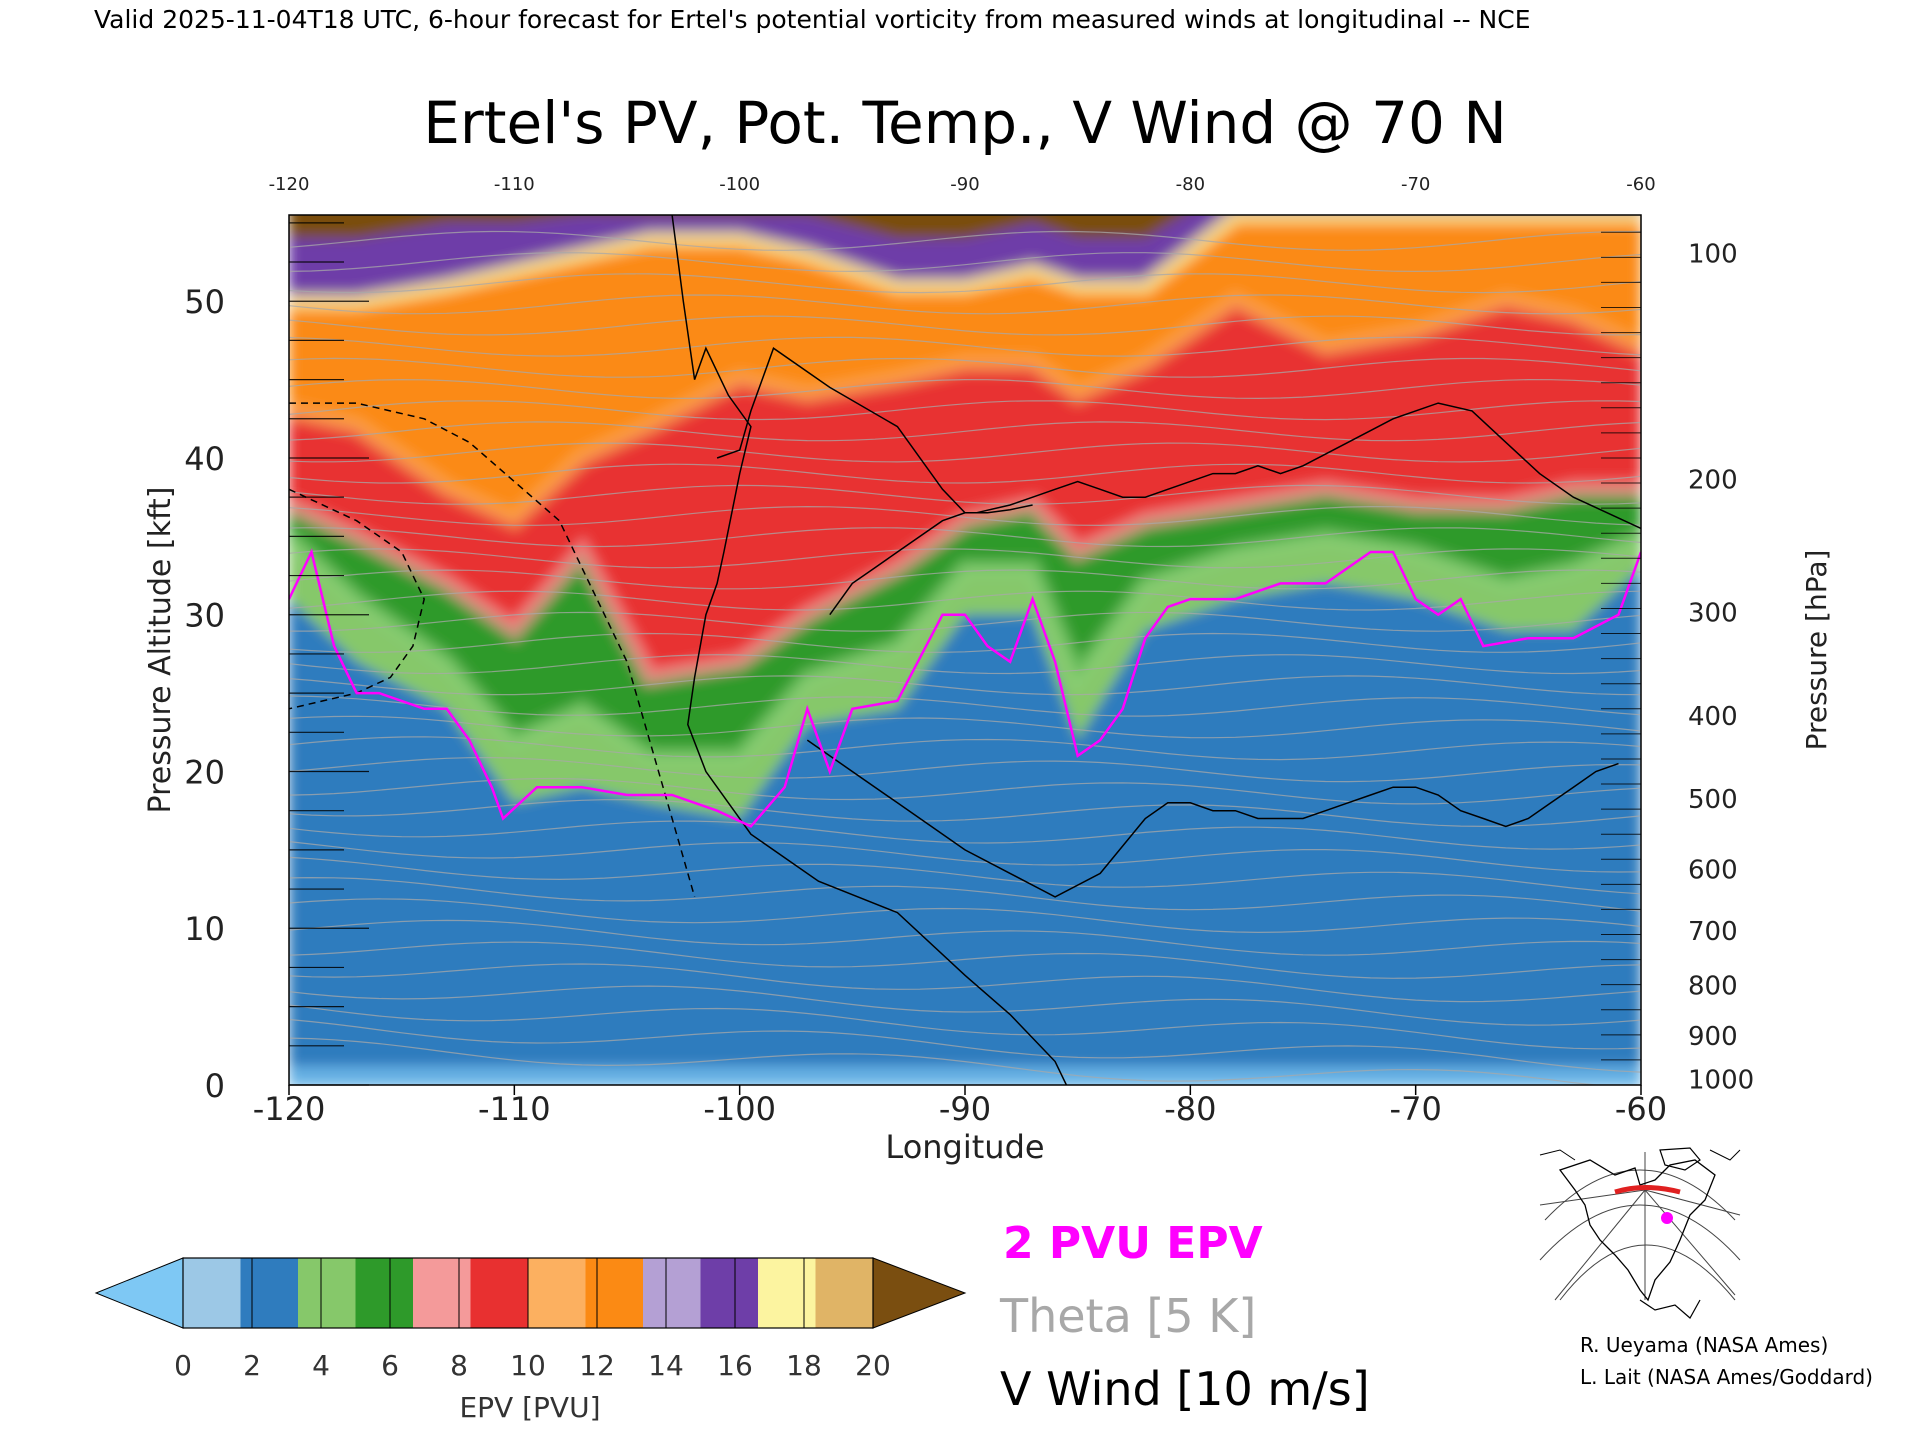 This screenshot has width=1920, height=1440. What do you see at coordinates (514, 1109) in the screenshot?
I see `x-tick-label: -110` at bounding box center [514, 1109].